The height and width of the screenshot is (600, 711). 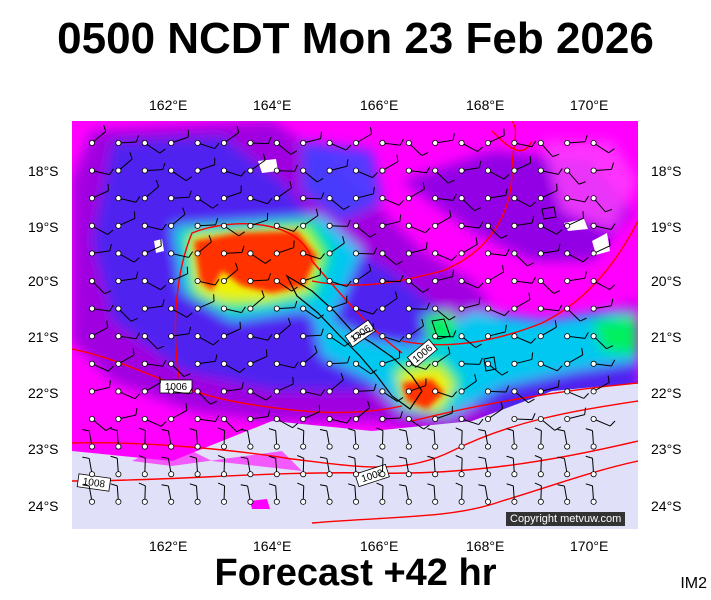 What do you see at coordinates (566, 519) in the screenshot?
I see `copyright-label: Copyright metvuw.com` at bounding box center [566, 519].